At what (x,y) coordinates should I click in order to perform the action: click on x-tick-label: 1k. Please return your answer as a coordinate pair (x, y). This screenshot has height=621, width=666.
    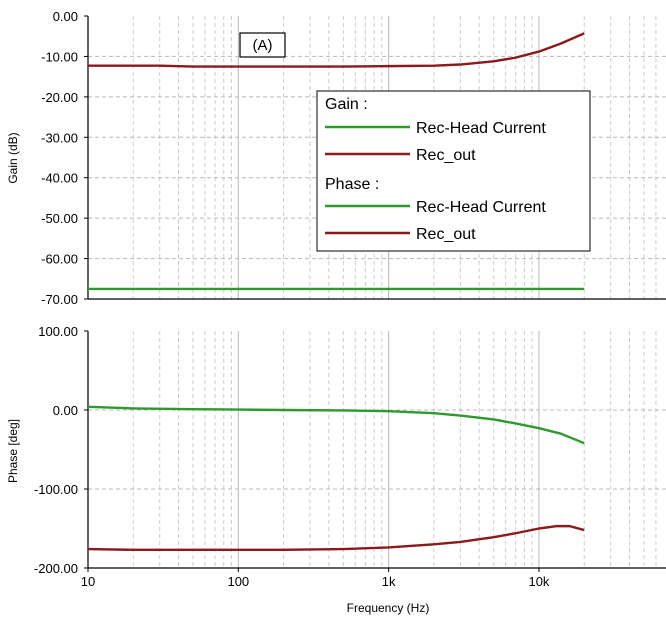
    Looking at the image, I should click on (389, 581).